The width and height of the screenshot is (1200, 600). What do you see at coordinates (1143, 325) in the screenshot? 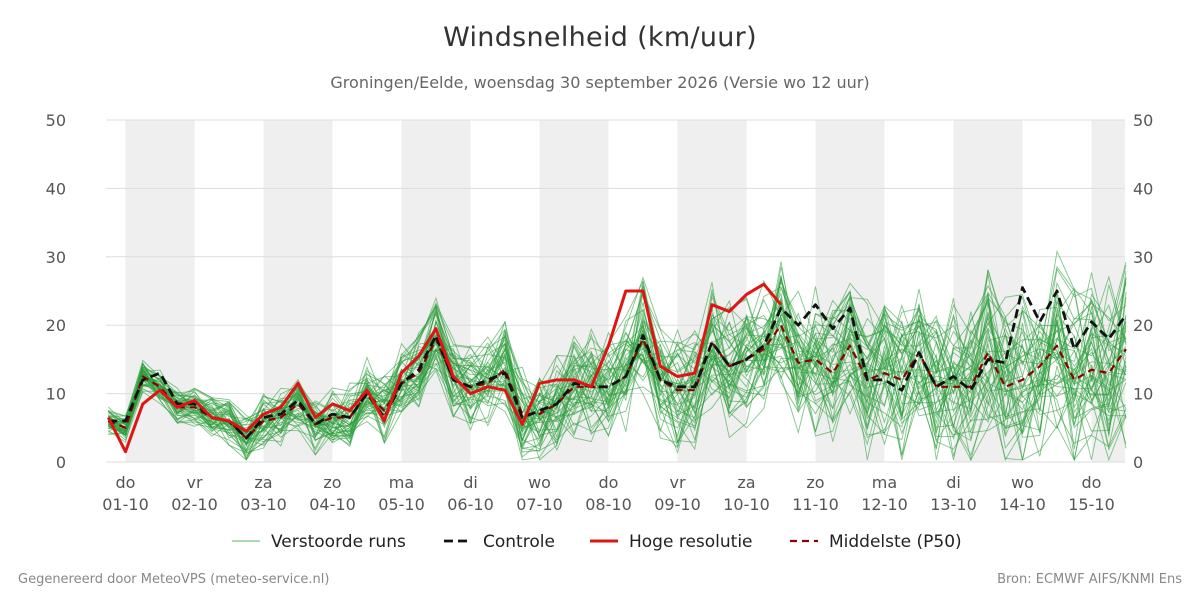
I see `y-tick-label-right: 20` at bounding box center [1143, 325].